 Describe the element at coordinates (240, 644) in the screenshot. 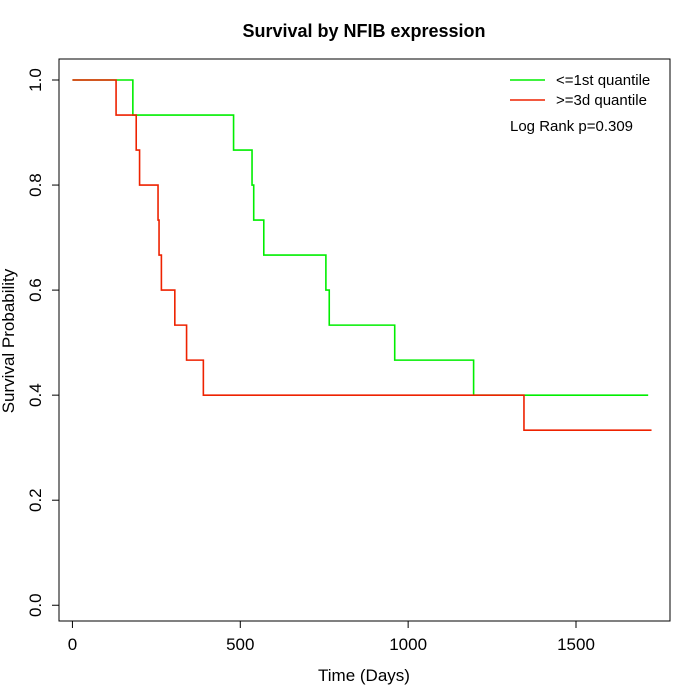

I see `x-tick-label: 500` at that location.